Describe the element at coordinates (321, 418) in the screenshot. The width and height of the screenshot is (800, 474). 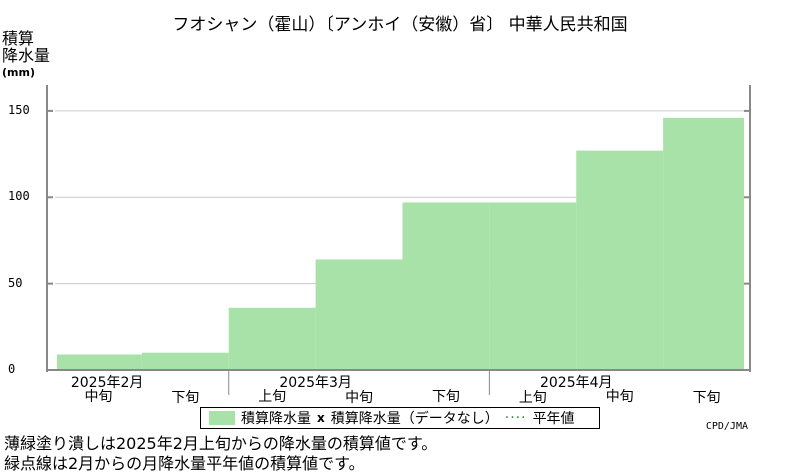
I see `legend-missing-marker: x` at that location.